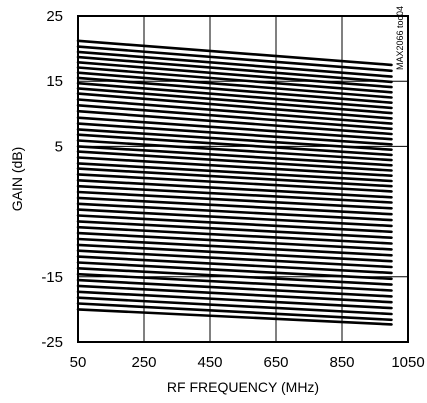 Image resolution: width=427 pixels, height=403 pixels. What do you see at coordinates (54, 16) in the screenshot?
I see `y-tick-label: 25` at bounding box center [54, 16].